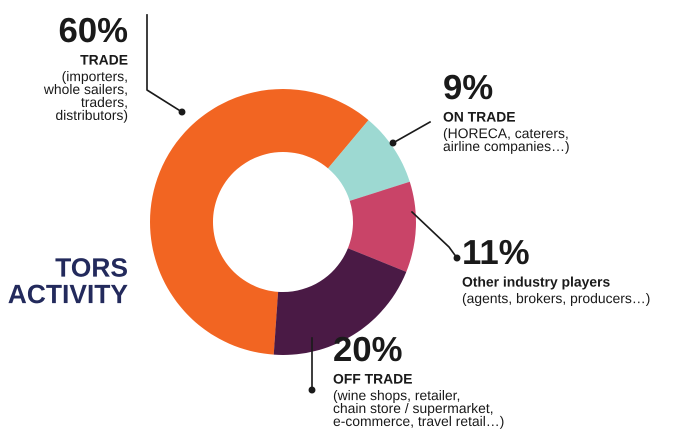 The height and width of the screenshot is (444, 699). What do you see at coordinates (468, 87) in the screenshot?
I see `data-label: 9%` at bounding box center [468, 87].